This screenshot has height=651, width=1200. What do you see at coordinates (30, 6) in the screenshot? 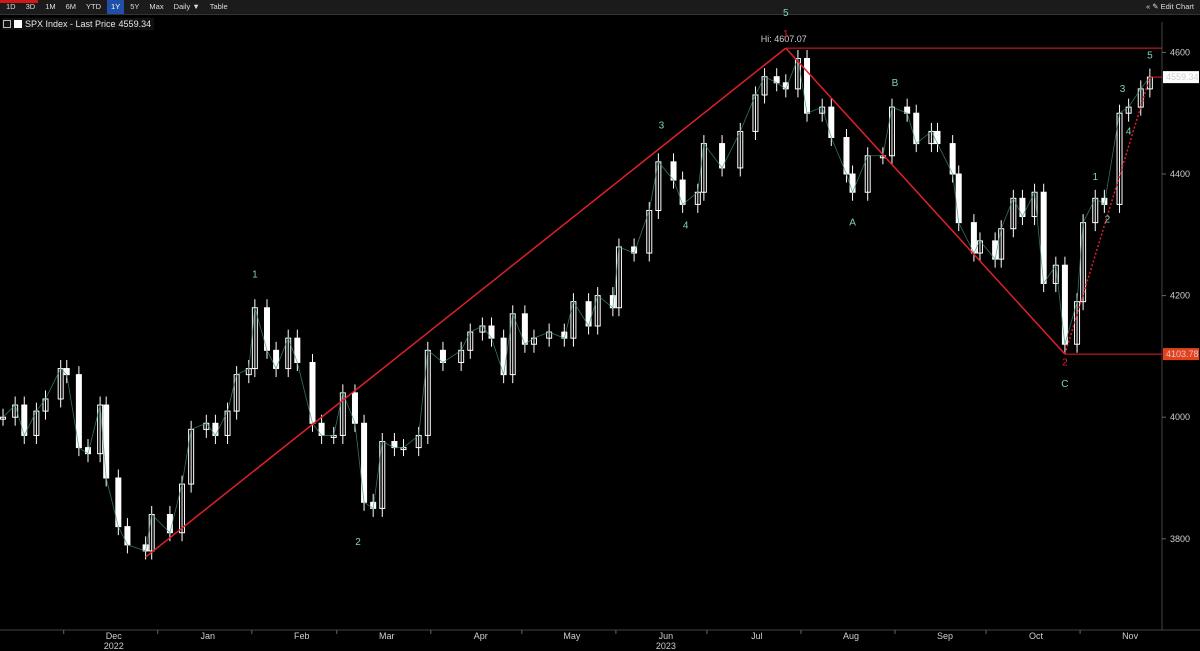
I see `range-button-3d: 3D` at bounding box center [30, 6].